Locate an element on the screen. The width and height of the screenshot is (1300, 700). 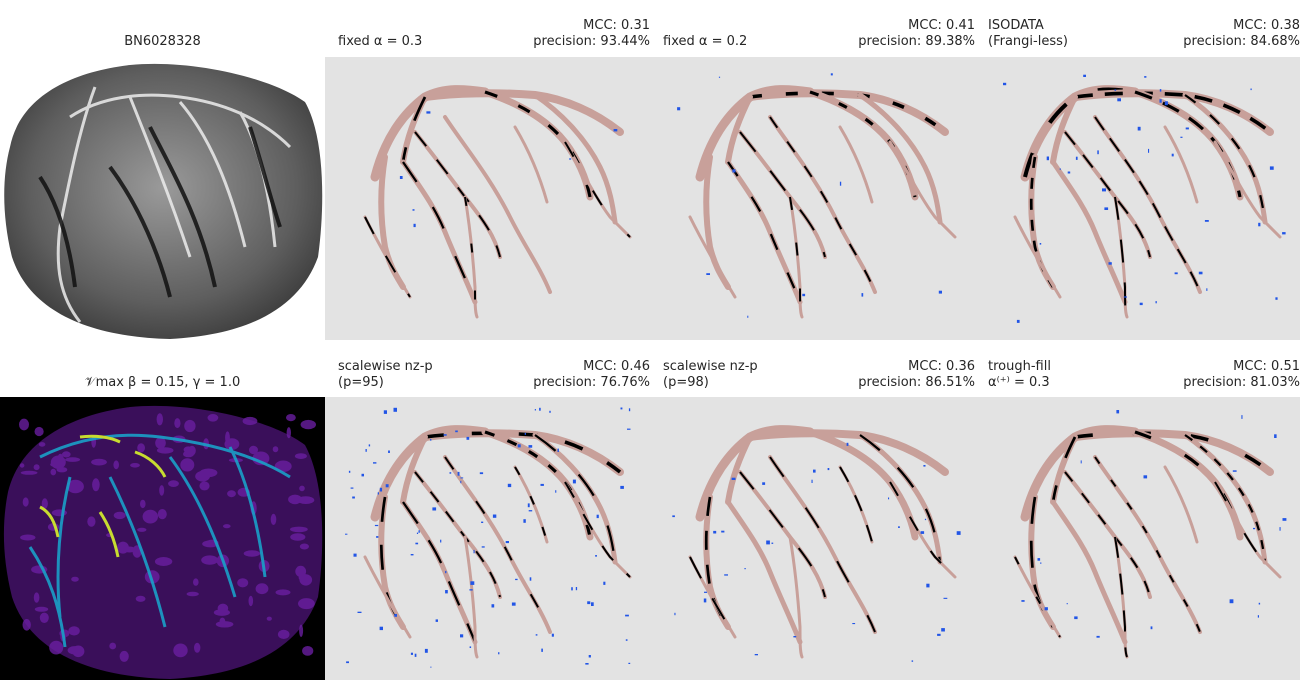
panel-precision: precision: 76.76% is located at coordinates (591, 382).